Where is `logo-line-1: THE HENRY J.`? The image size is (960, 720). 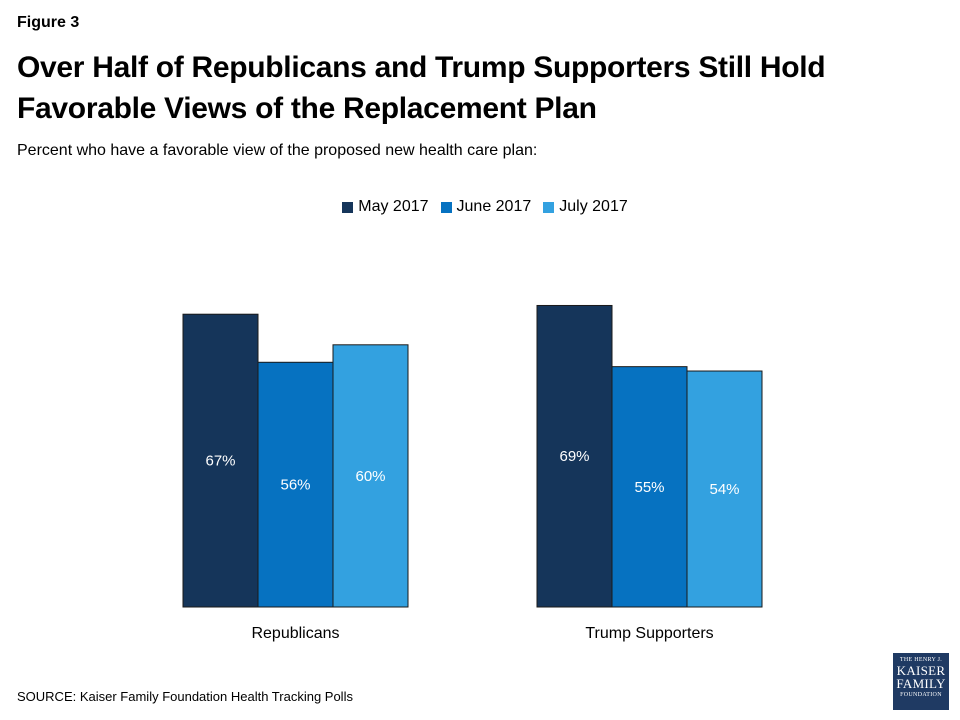
logo-line-1: THE HENRY J. is located at coordinates (921, 660).